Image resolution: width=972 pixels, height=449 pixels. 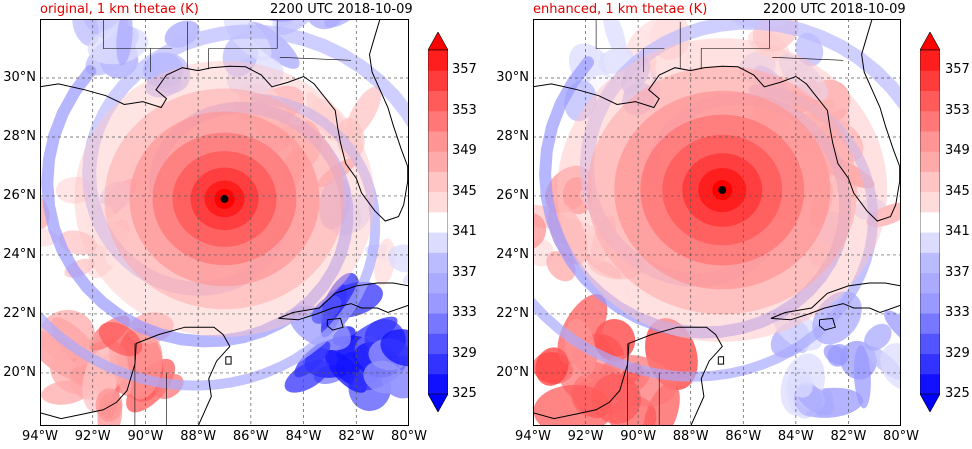 I want to click on colorbar-original, so click(x=438, y=222).